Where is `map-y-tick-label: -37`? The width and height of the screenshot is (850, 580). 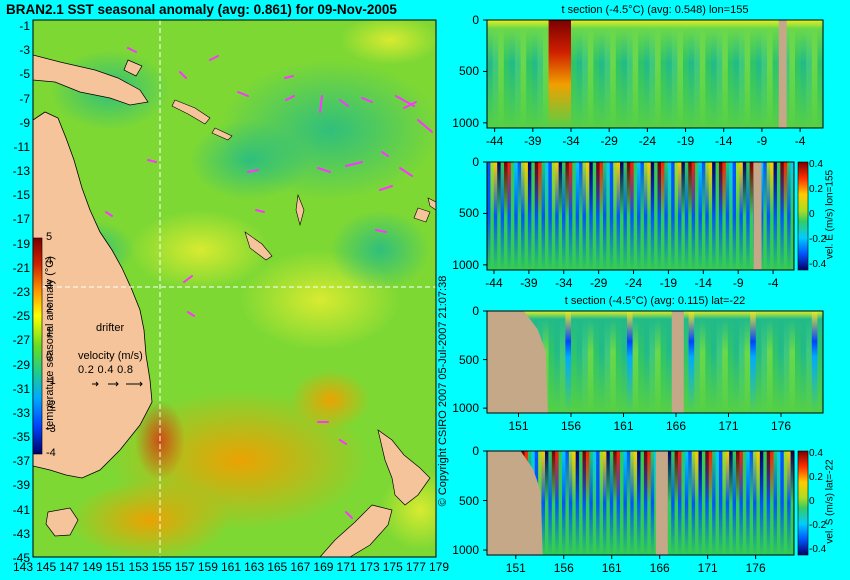 map-y-tick-label: -37 is located at coordinates (21, 461).